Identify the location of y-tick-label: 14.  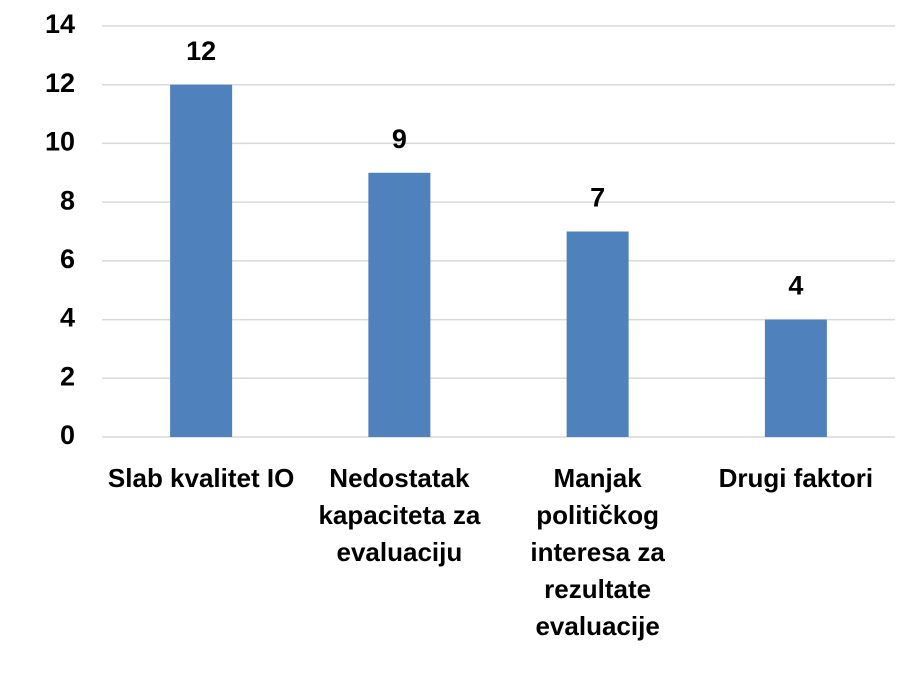
(60, 24).